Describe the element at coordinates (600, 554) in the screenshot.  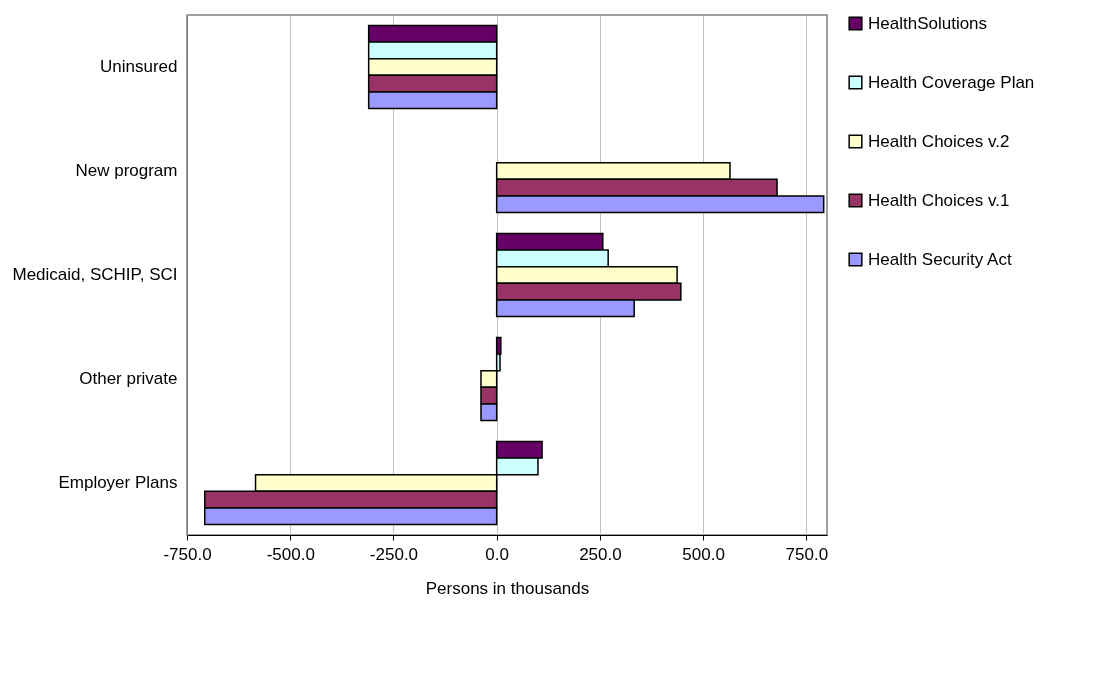
I see `x-tick-label: 250.0` at that location.